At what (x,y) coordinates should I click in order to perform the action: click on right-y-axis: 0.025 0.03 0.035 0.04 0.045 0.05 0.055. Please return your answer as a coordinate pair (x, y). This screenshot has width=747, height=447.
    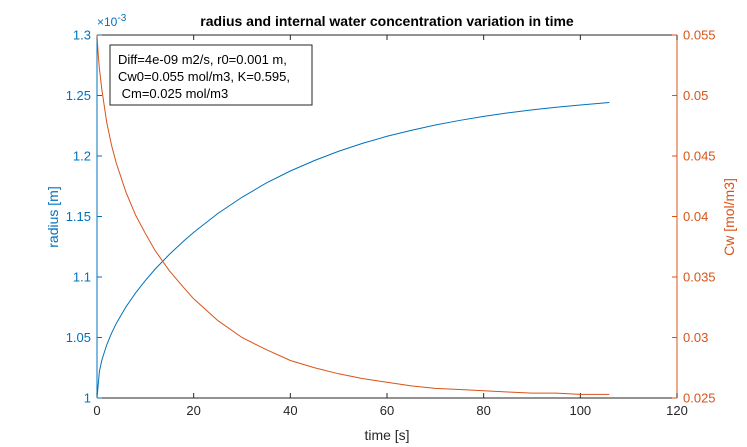
    Looking at the image, I should click on (694, 217).